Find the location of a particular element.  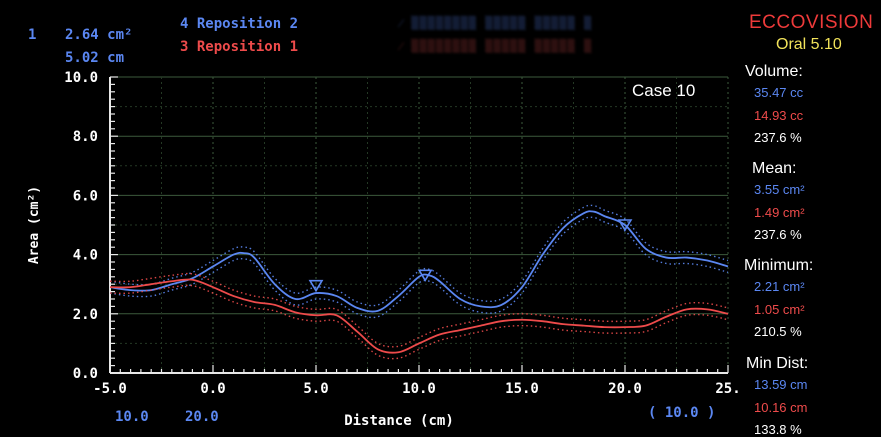

cursor-index: 1 is located at coordinates (32, 35).